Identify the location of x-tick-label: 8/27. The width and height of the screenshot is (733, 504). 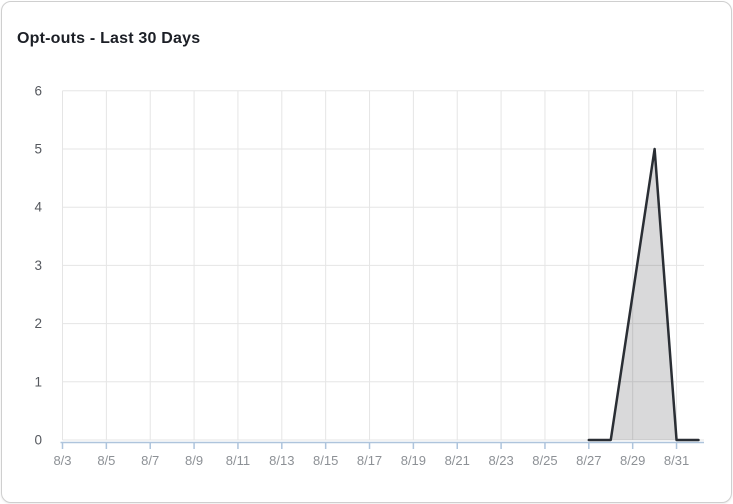
(588, 460).